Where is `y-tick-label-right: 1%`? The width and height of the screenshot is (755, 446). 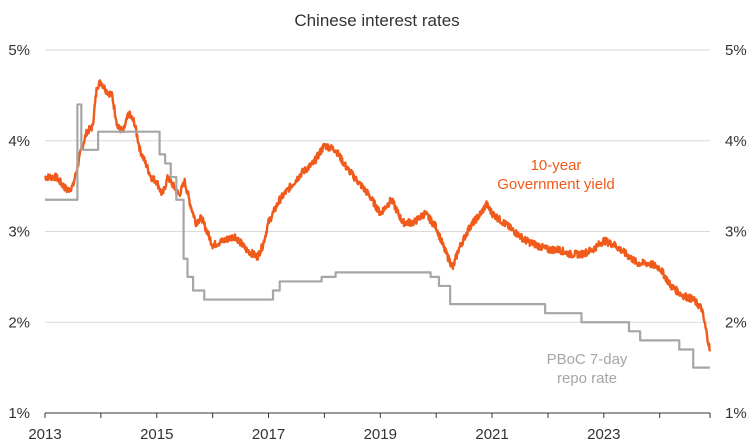 y-tick-label-right: 1% is located at coordinates (736, 413).